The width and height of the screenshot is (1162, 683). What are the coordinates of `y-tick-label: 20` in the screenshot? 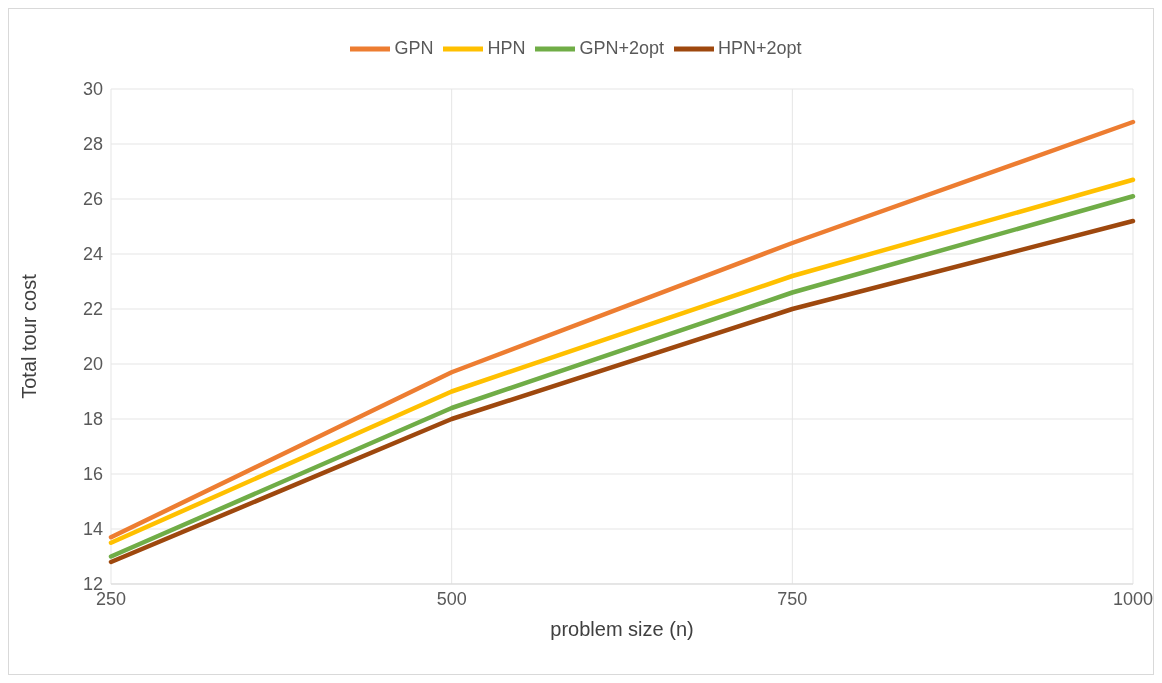 It's located at (92, 364).